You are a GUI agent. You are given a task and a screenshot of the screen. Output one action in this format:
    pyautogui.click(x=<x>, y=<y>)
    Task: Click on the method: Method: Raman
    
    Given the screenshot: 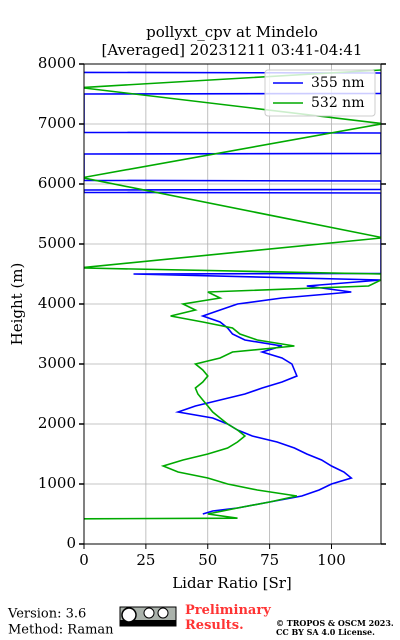 What is the action you would take?
    pyautogui.click(x=61, y=630)
    